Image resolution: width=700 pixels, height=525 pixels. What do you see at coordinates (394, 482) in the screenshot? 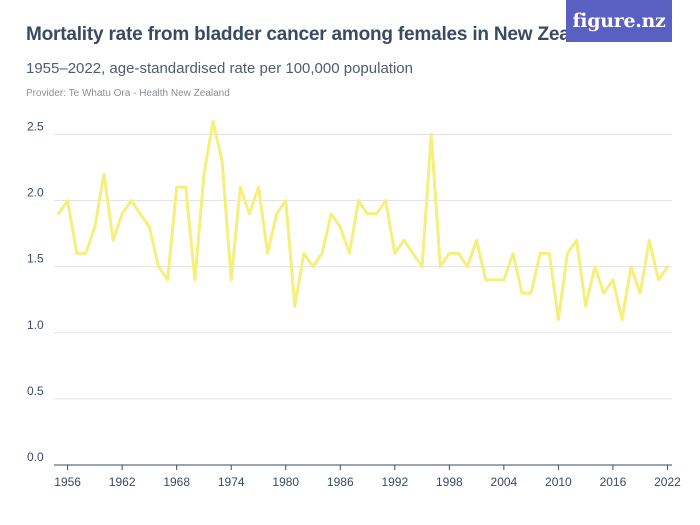
I see `x-tick-label: 1992` at bounding box center [394, 482].